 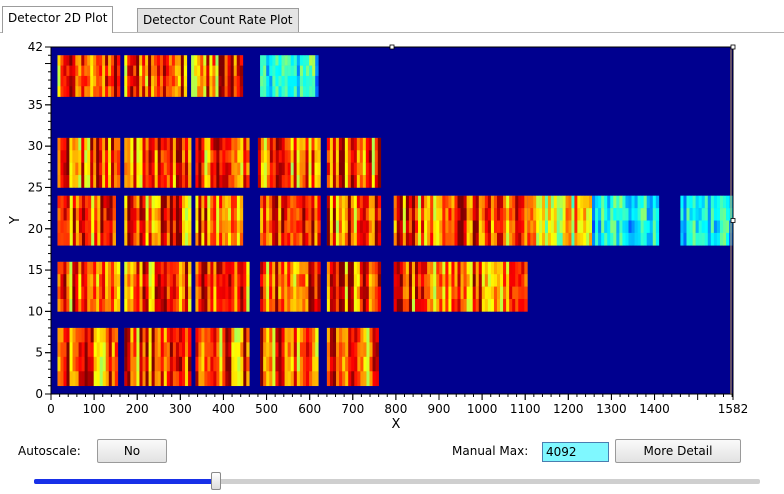 What do you see at coordinates (395, 409) in the screenshot?
I see `x-tick-label: 800` at bounding box center [395, 409].